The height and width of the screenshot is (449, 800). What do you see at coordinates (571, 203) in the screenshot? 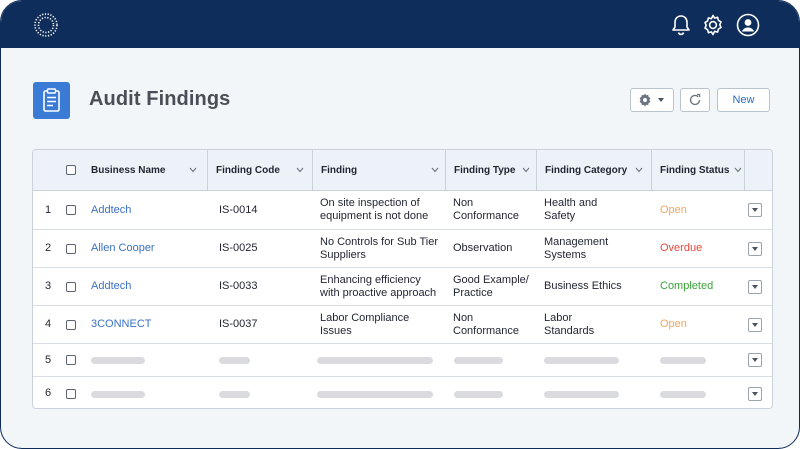
I see `finding-category: Health and` at bounding box center [571, 203].